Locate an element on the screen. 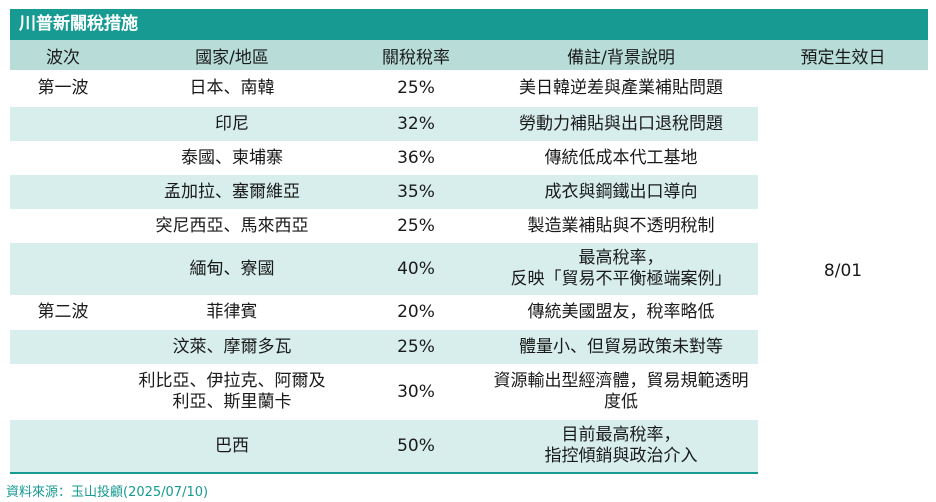 The image size is (936, 502). rate-cell: 32% is located at coordinates (416, 124).